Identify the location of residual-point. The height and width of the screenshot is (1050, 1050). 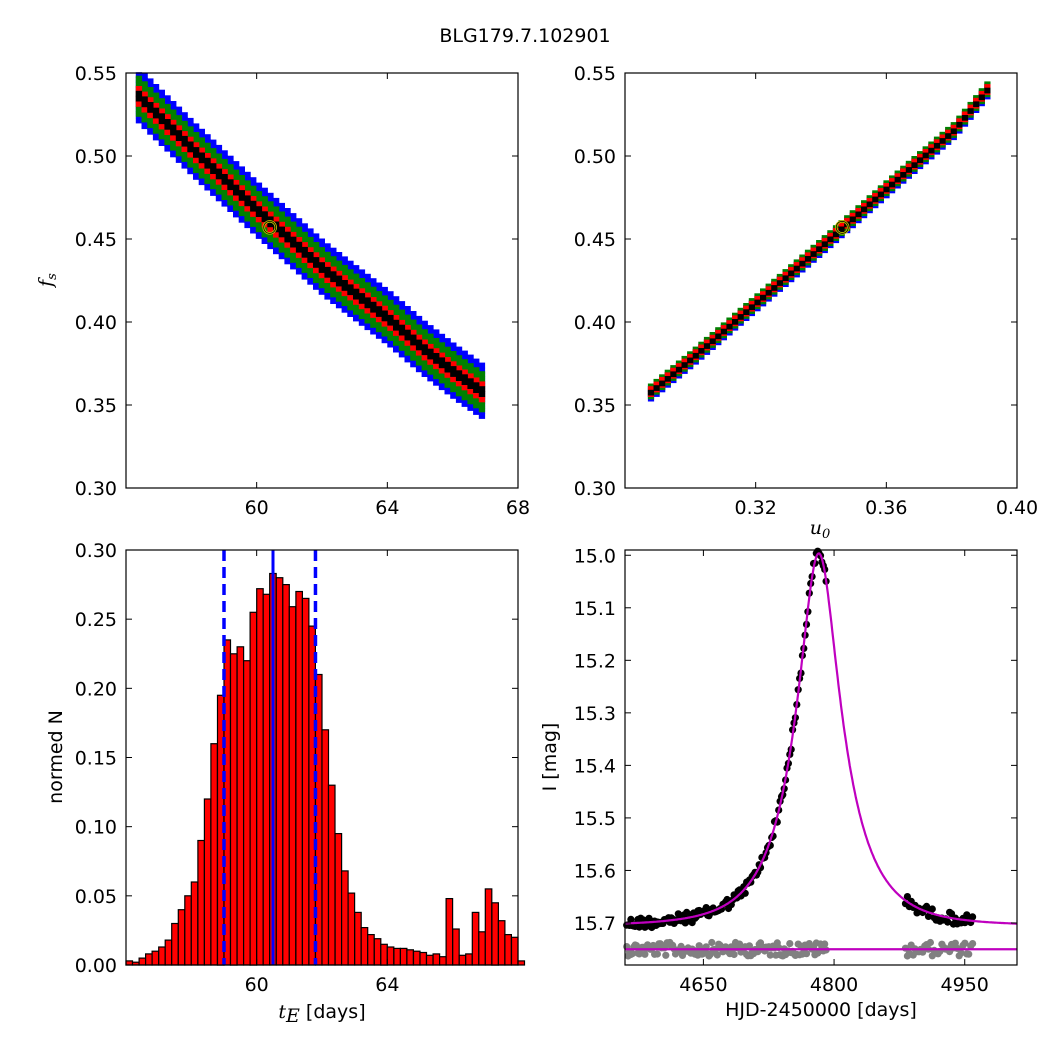
(717, 955).